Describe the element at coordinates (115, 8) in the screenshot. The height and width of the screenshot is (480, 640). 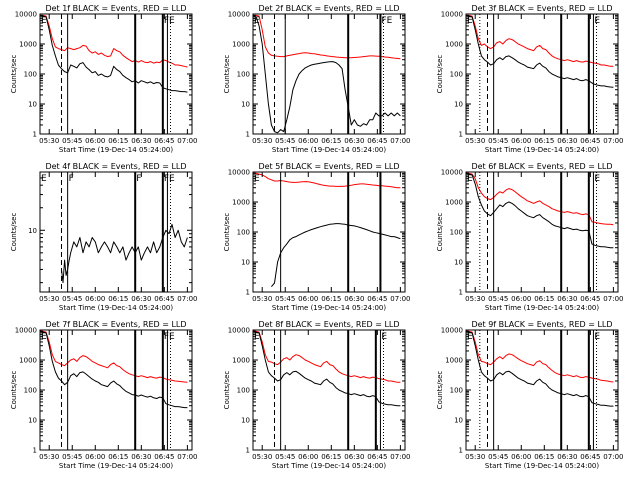
I see `chart-title: Det 1f BLACK = Events, RED = LLD` at that location.